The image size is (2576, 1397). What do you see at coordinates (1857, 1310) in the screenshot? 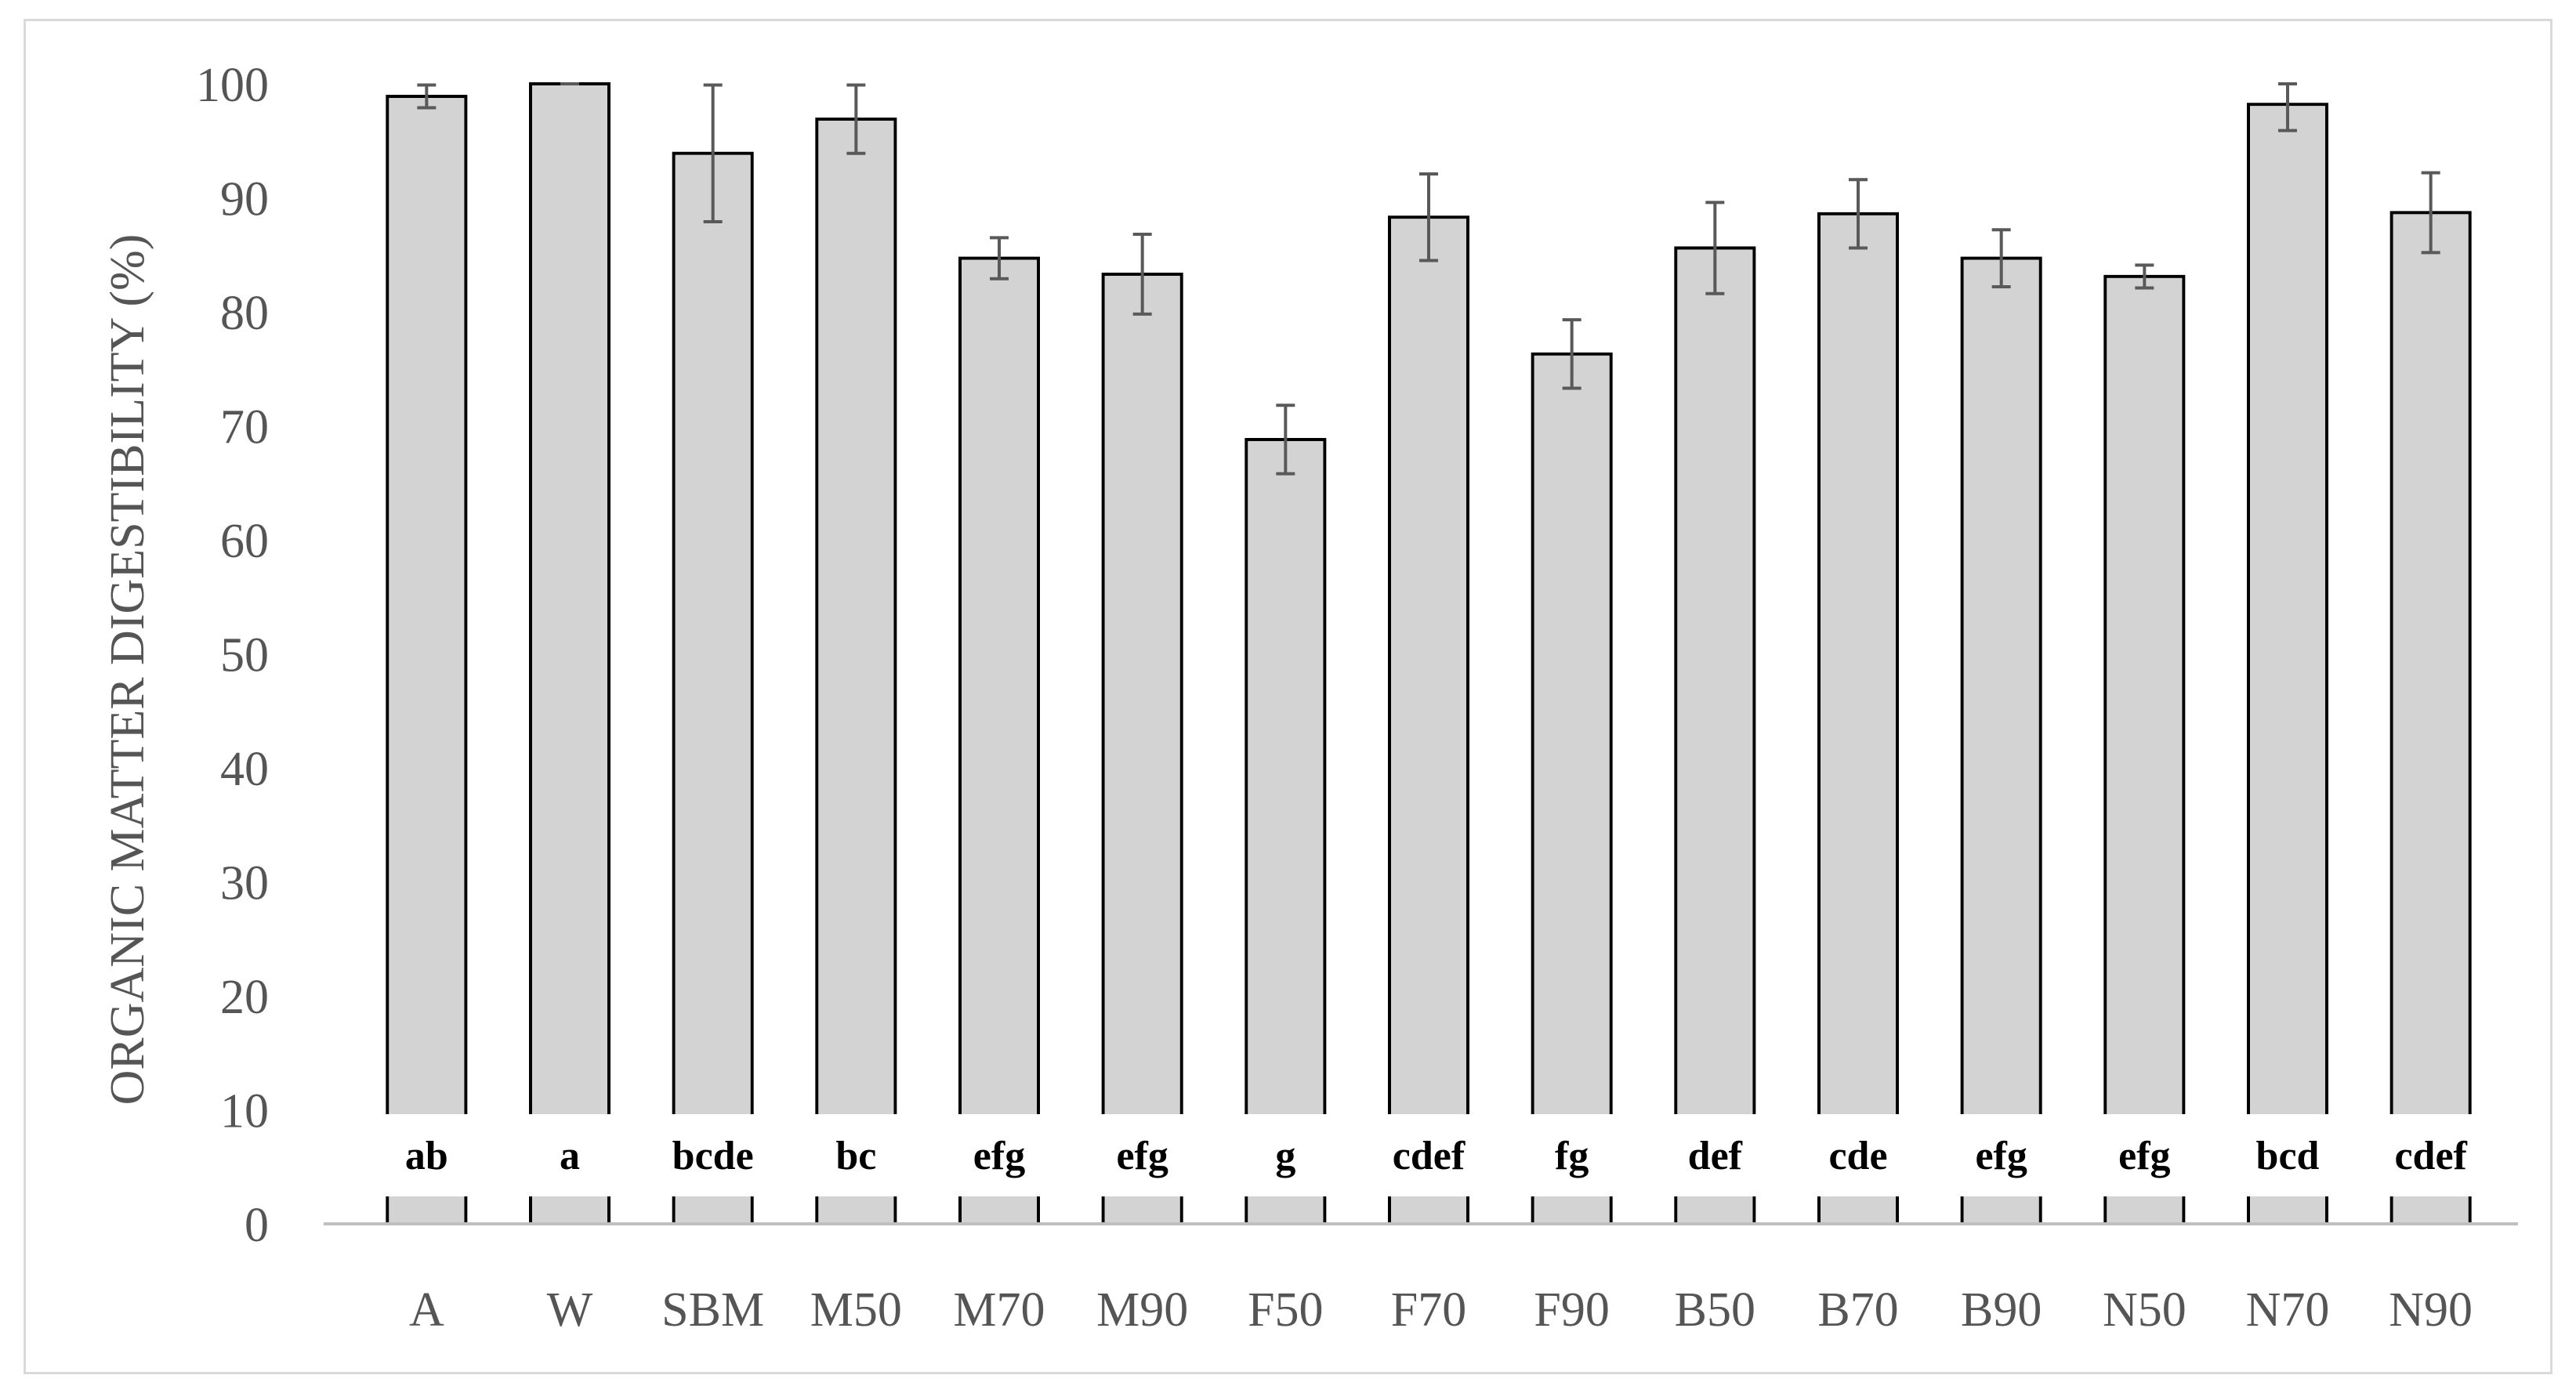
I see `x-tick-label: B70` at bounding box center [1857, 1310].